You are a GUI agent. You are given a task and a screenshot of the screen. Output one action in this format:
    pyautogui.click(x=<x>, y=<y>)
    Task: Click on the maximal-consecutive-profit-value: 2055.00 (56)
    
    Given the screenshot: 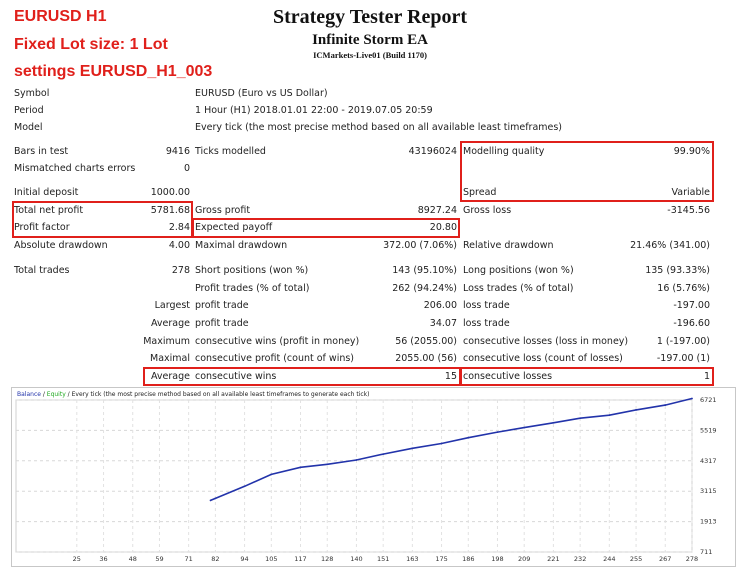 What is the action you would take?
    pyautogui.click(x=426, y=358)
    